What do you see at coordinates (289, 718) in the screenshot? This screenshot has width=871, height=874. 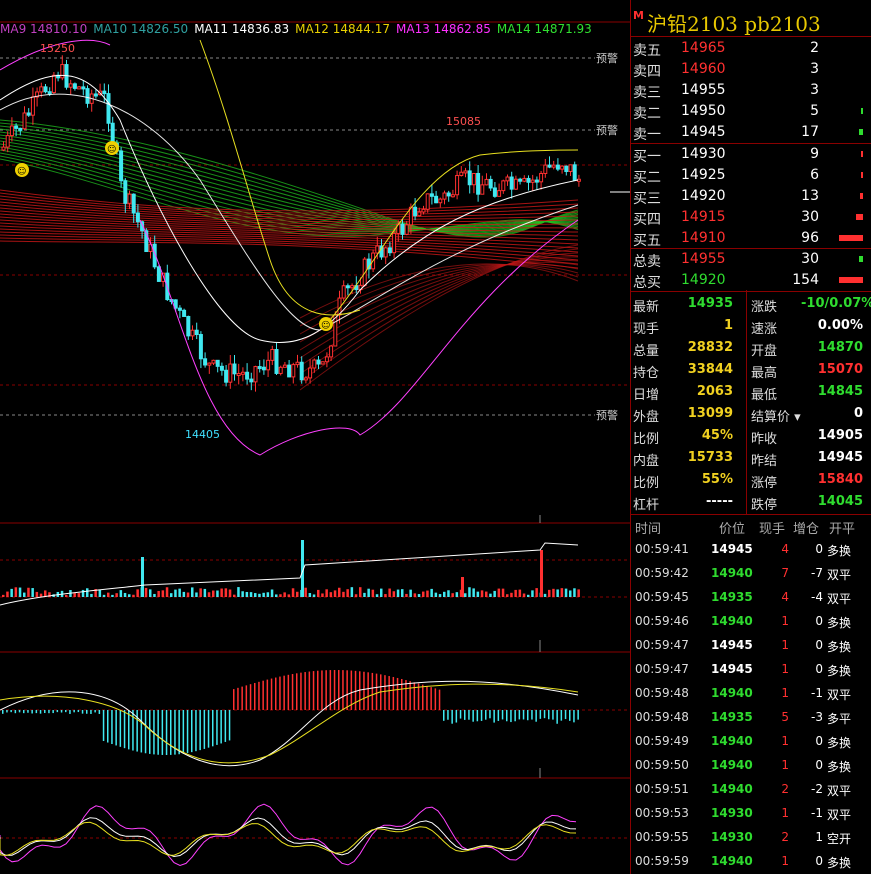 I see `macd-histogram` at bounding box center [289, 718].